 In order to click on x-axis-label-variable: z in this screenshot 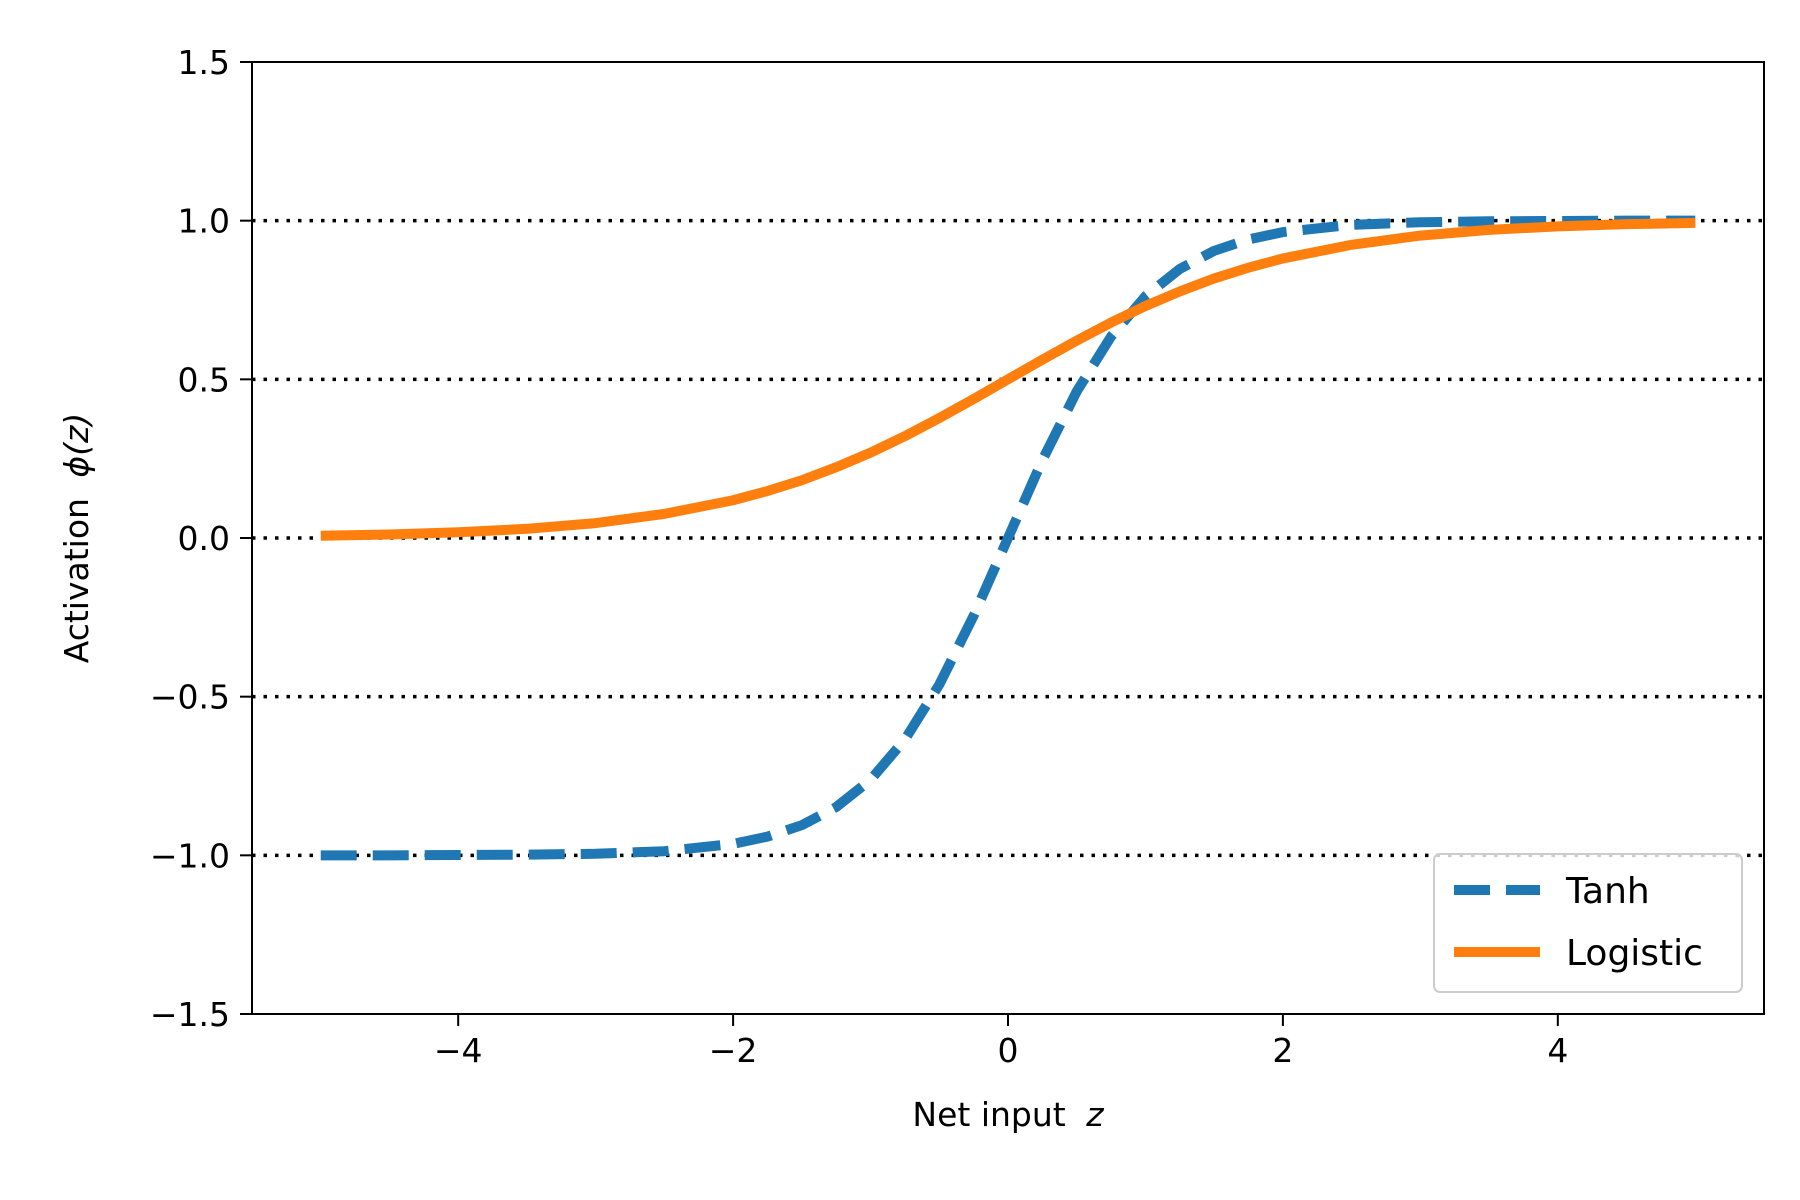, I will do `click(1094, 1114)`.